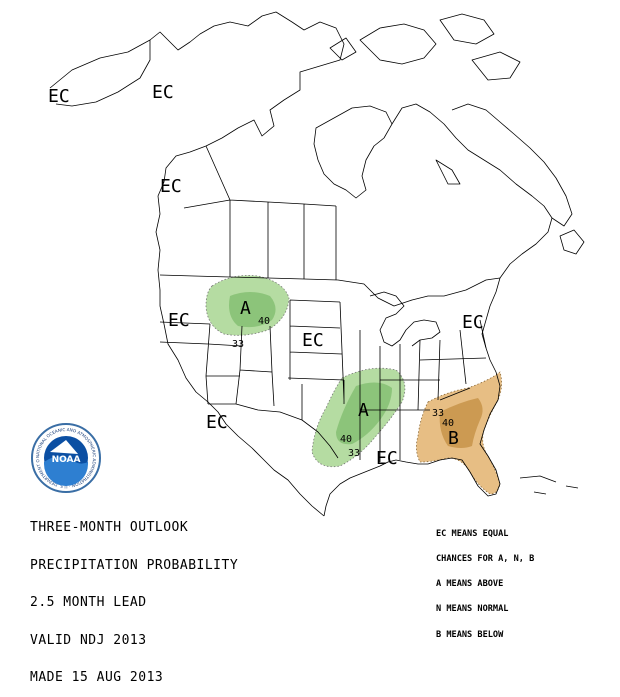 The width and height of the screenshot is (620, 697). Describe the element at coordinates (453, 438) in the screenshot. I see `below-label-se: B` at that location.